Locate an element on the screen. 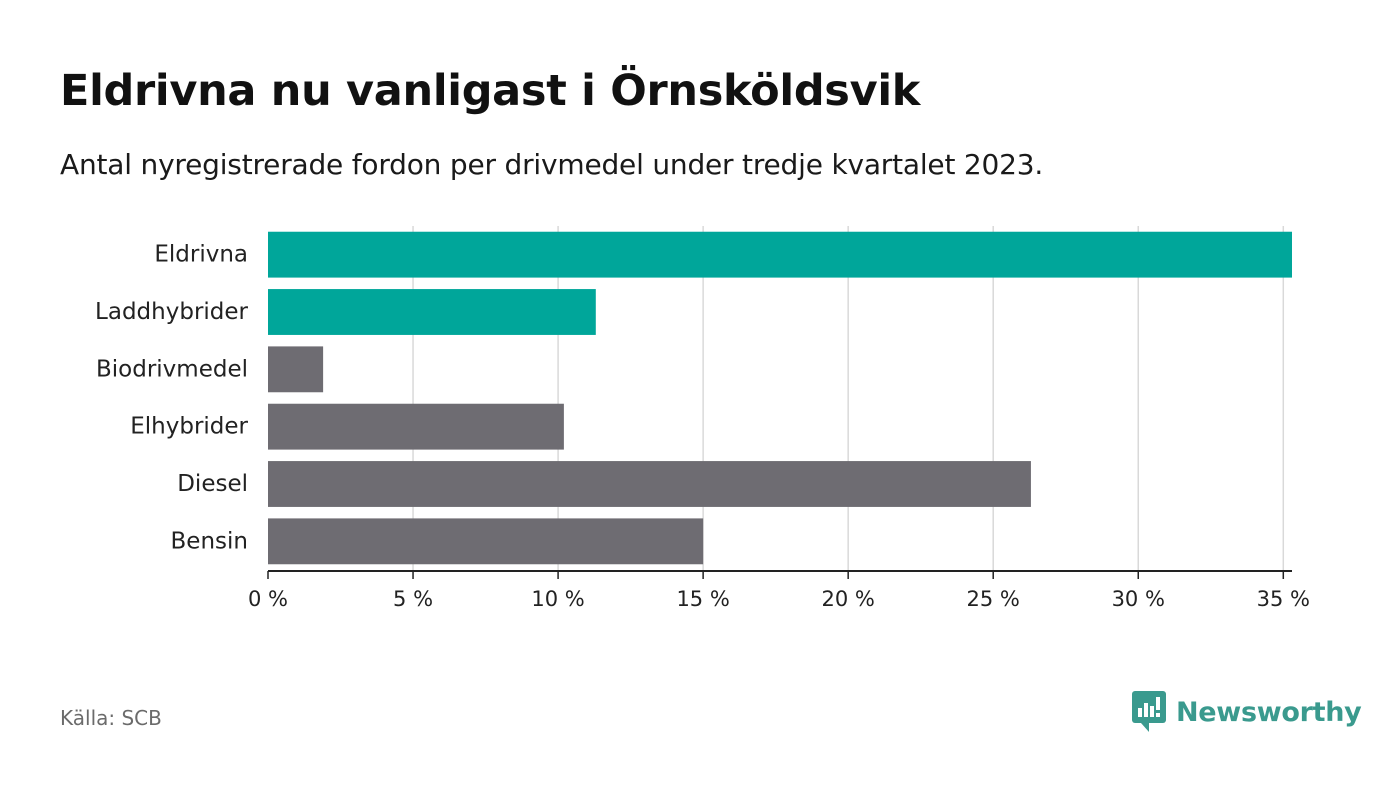 The image size is (1400, 793). newsworthy-logo-icon is located at coordinates (1149, 711).